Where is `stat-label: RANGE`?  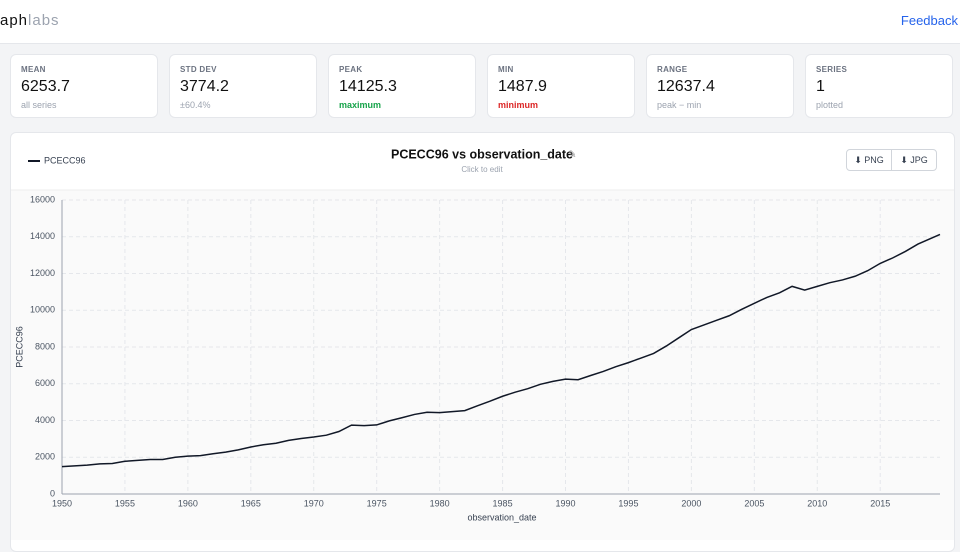
stat-label: RANGE is located at coordinates (672, 69).